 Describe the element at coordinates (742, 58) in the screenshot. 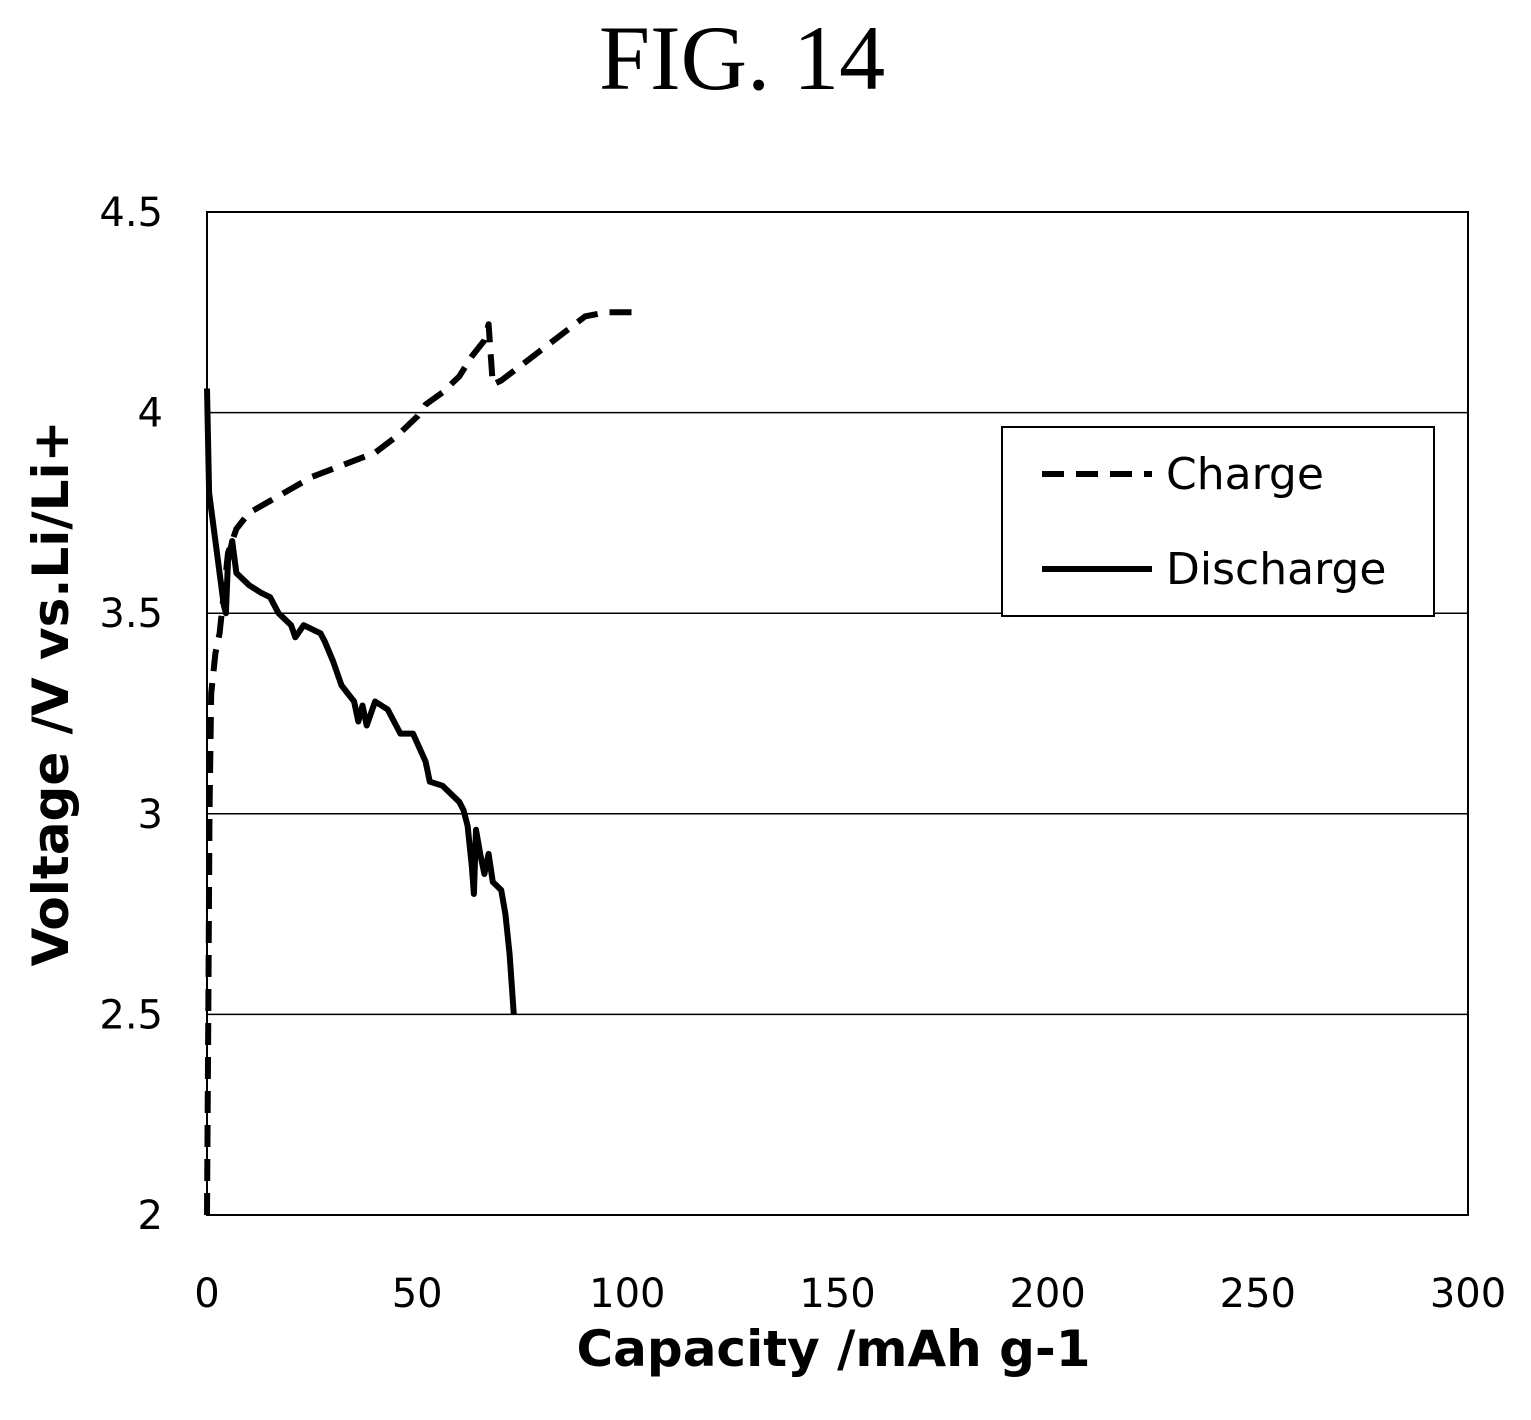

I see `figure-label: FIG. 14` at that location.